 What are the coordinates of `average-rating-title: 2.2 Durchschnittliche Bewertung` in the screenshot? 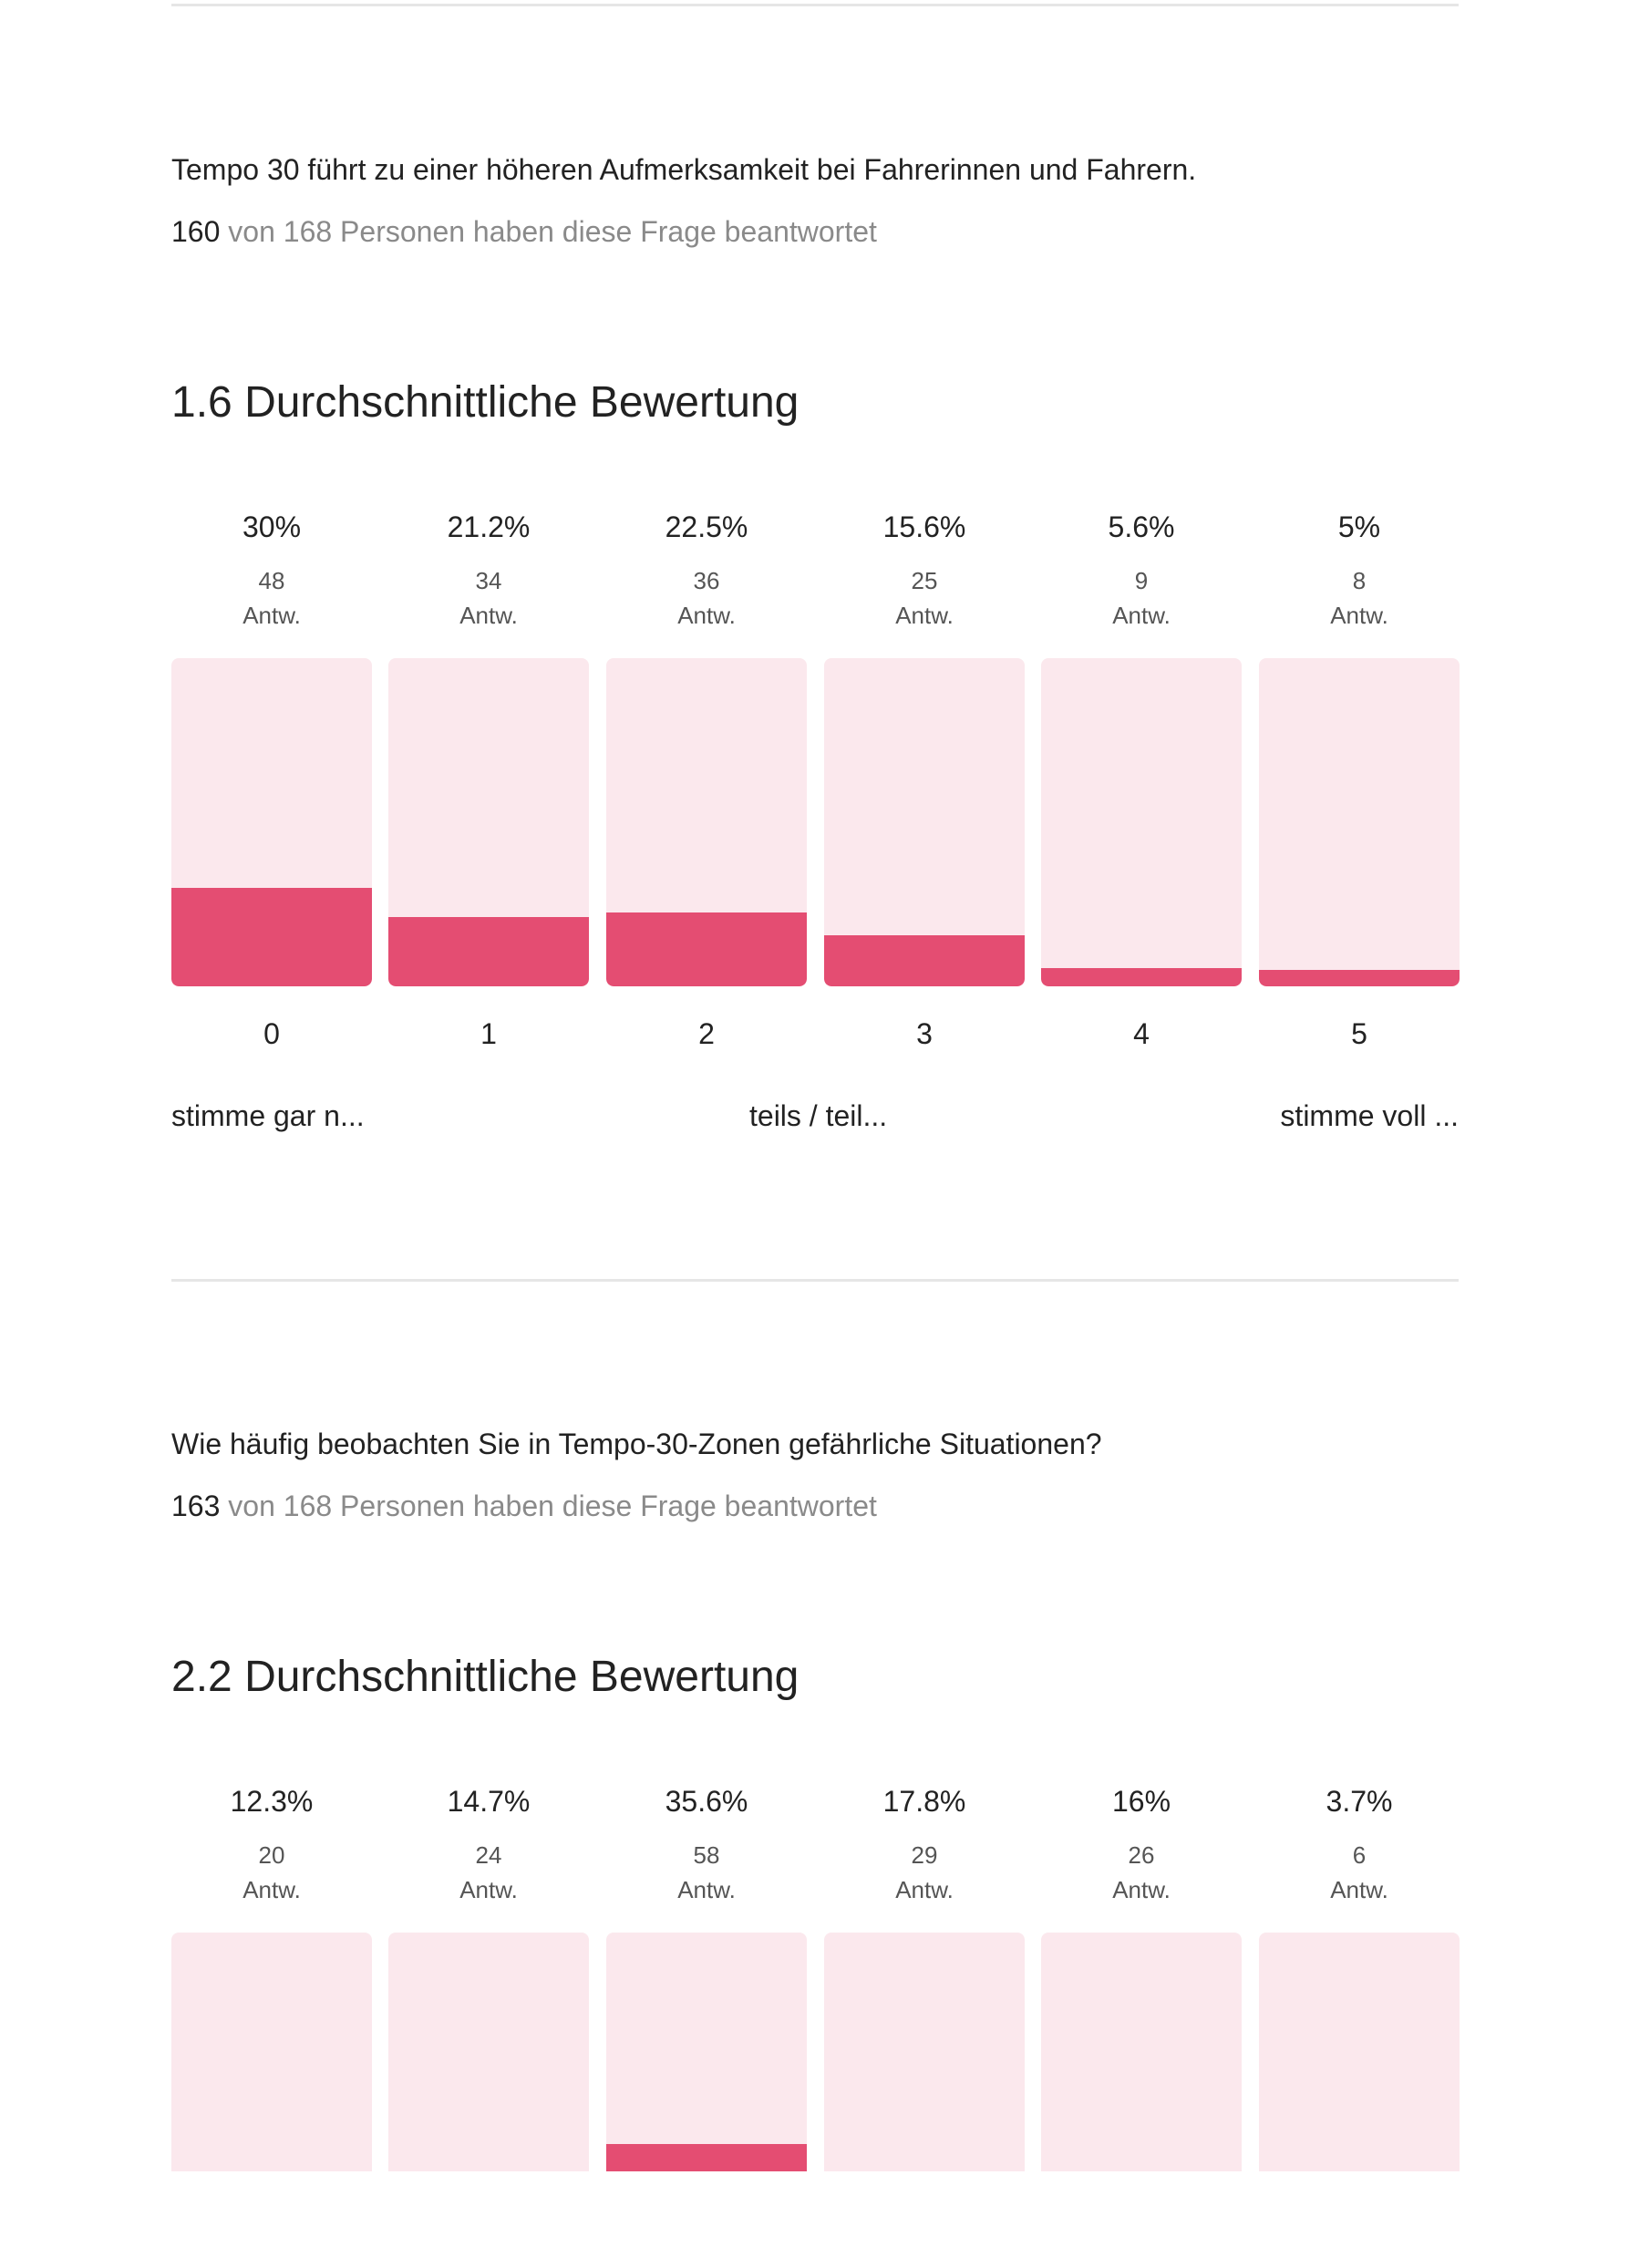 It's located at (486, 1677).